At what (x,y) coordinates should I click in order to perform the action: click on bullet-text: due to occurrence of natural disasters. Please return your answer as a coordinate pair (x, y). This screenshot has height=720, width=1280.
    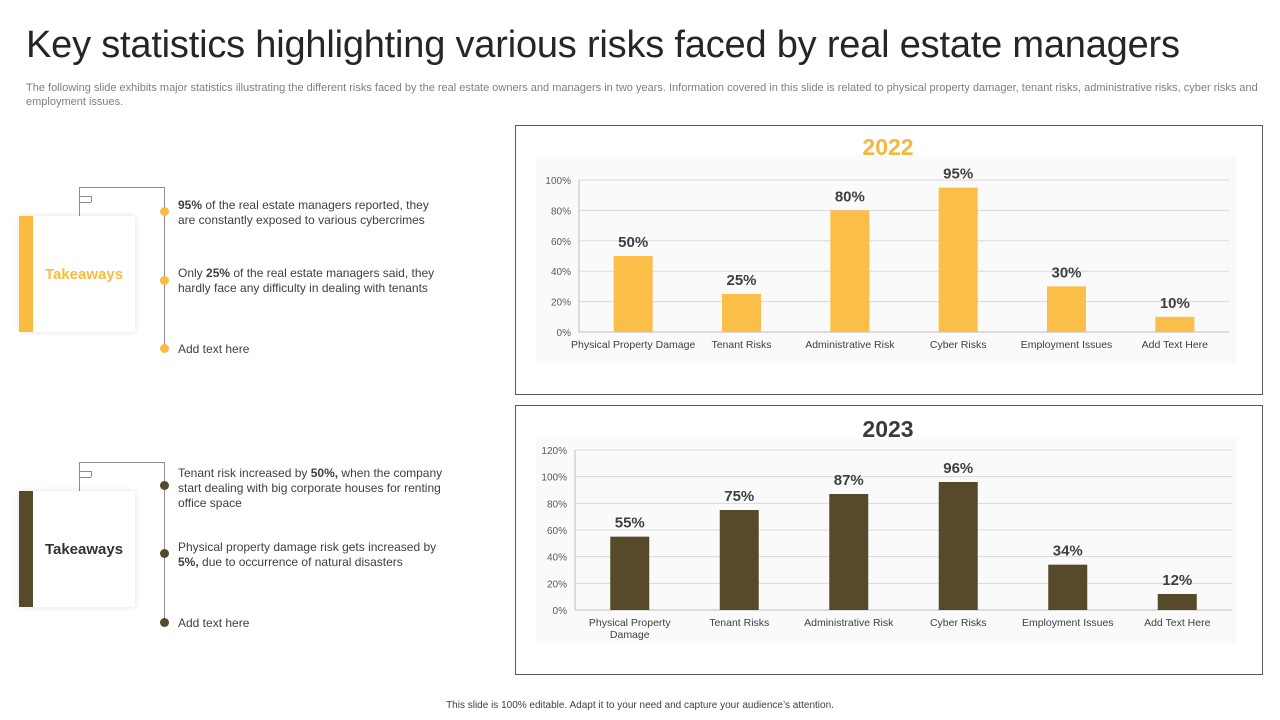
    Looking at the image, I should click on (300, 562).